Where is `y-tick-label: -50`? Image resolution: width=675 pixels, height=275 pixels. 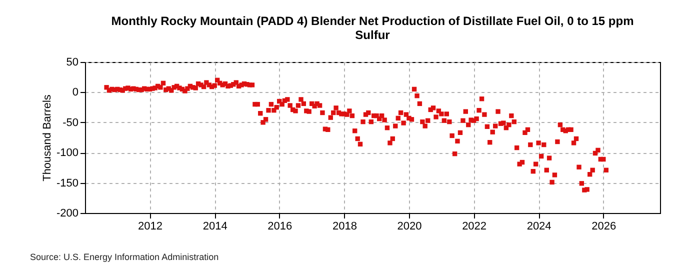 y-tick-label: -50 is located at coordinates (70, 122).